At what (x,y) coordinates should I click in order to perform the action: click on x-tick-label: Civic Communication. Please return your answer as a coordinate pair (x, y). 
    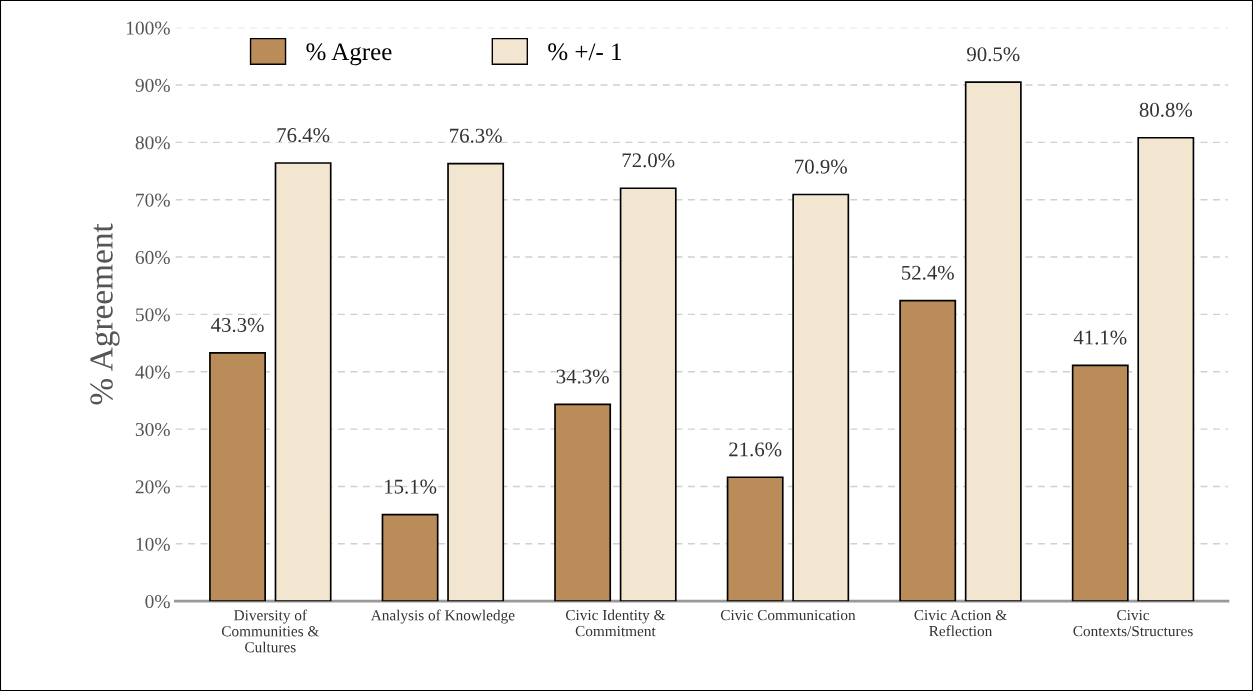
    Looking at the image, I should click on (788, 615).